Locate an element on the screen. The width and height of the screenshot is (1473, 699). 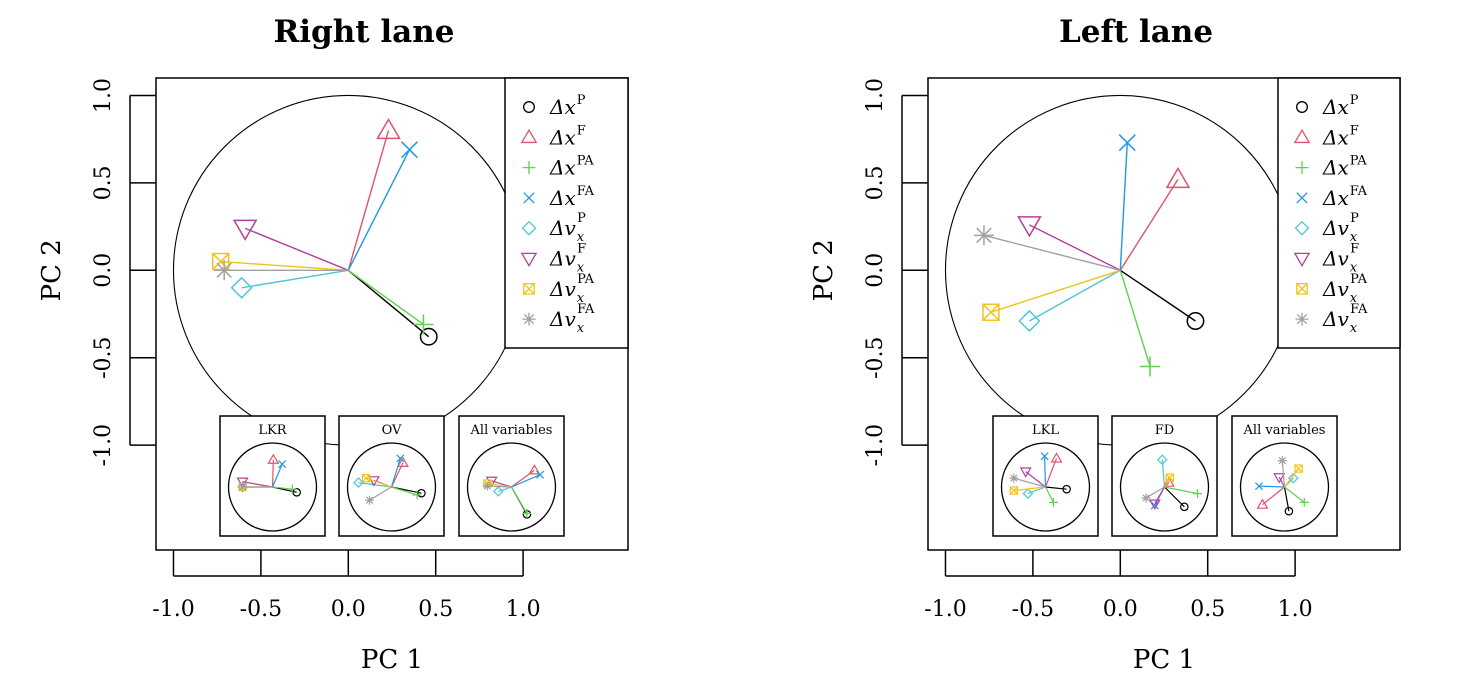
marker-dx-fa is located at coordinates (409, 150).